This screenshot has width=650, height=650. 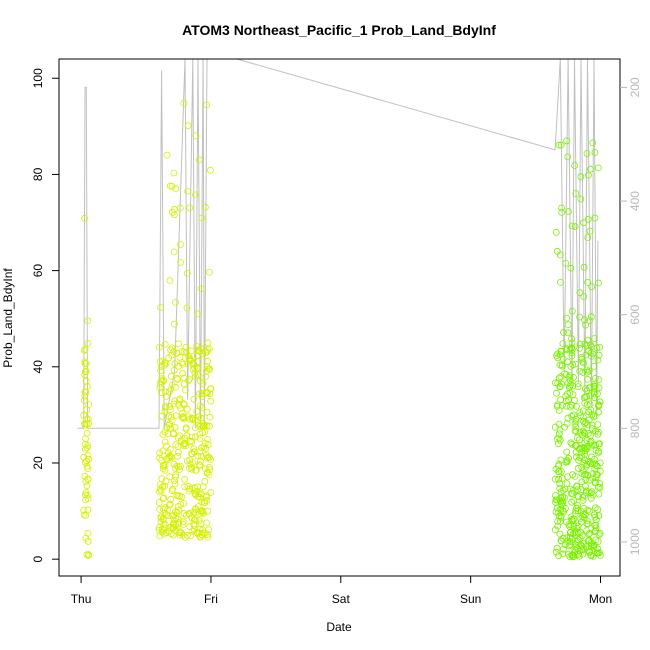 What do you see at coordinates (8, 318) in the screenshot?
I see `y-axis-label: Prob_Land_BdyInf` at bounding box center [8, 318].